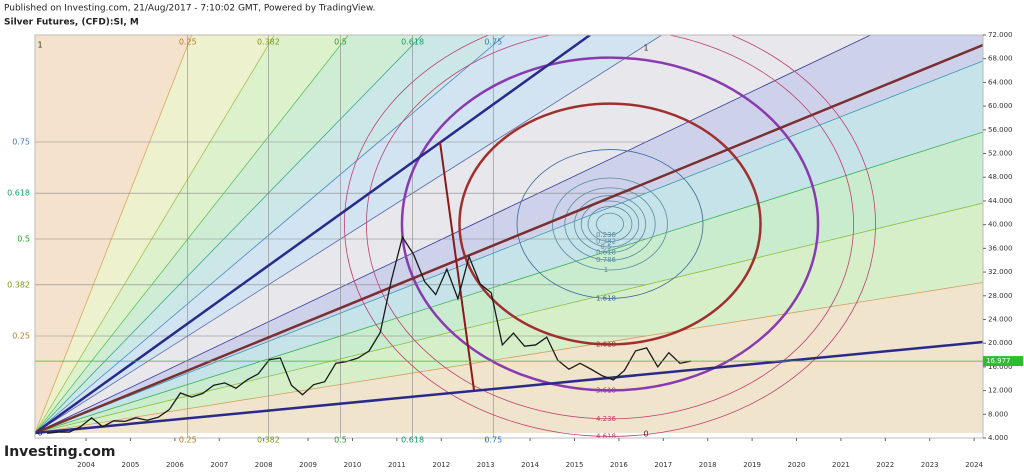 The height and width of the screenshot is (473, 1024). I want to click on x-tick-label: 2020, so click(797, 465).